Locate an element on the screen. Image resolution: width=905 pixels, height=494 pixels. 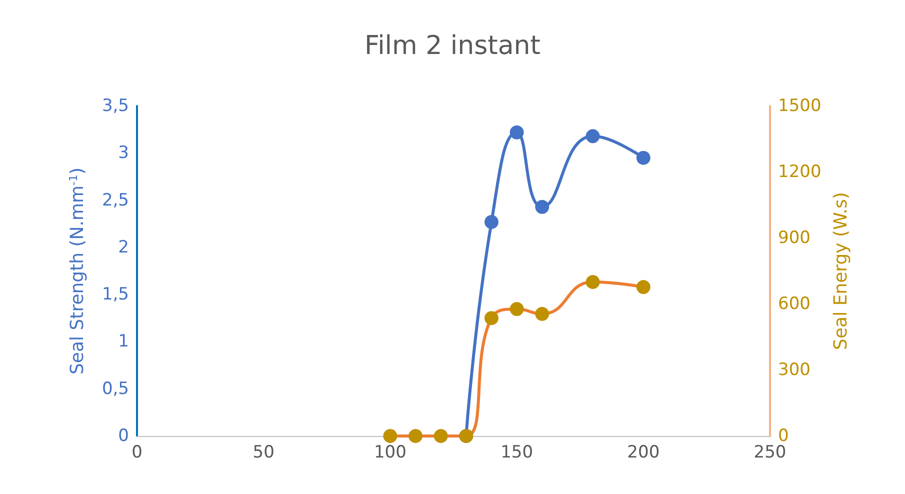
y-tick-label: 1 is located at coordinates (123, 342).